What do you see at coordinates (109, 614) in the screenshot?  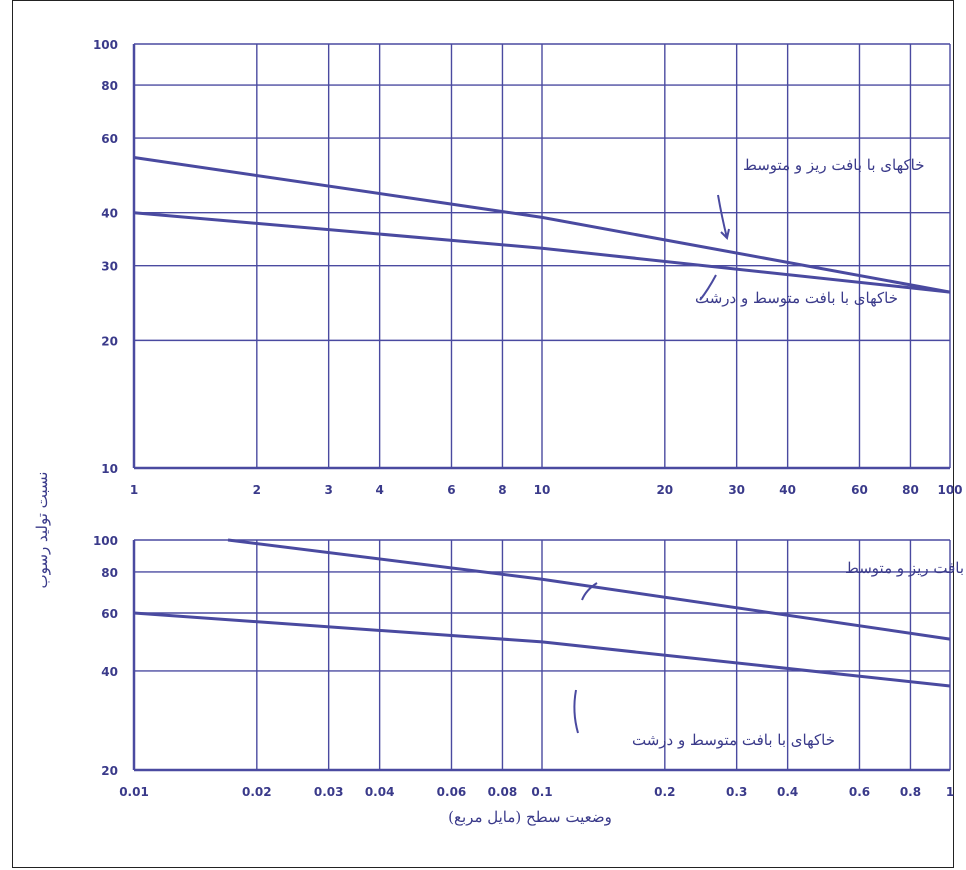 I see `bottom-y-tick-label: 60` at bounding box center [109, 614].